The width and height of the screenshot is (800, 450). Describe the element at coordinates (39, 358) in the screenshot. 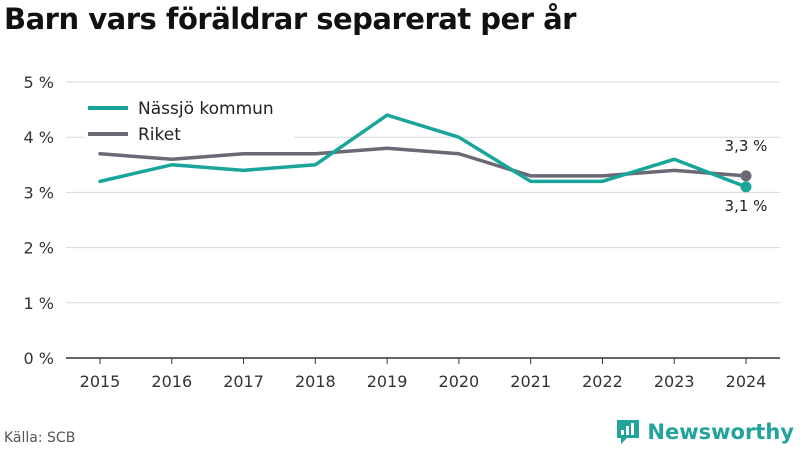

I see `y-tick-label: 0 %` at that location.